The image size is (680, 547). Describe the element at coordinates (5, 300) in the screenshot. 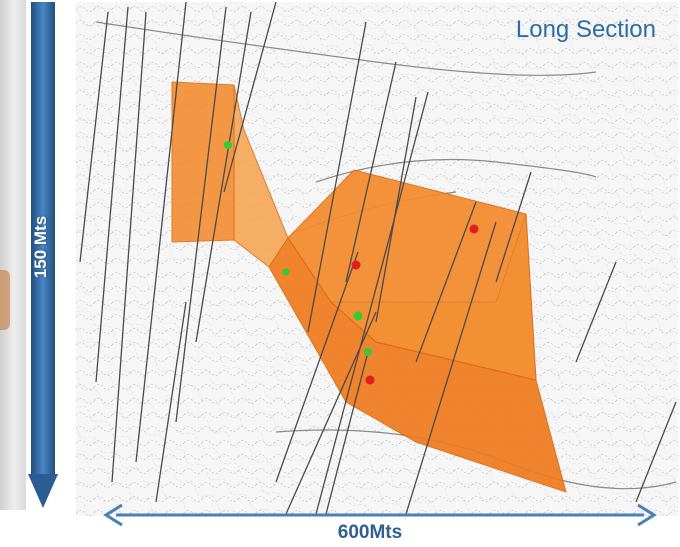

I see `orebody-side-fragment` at that location.